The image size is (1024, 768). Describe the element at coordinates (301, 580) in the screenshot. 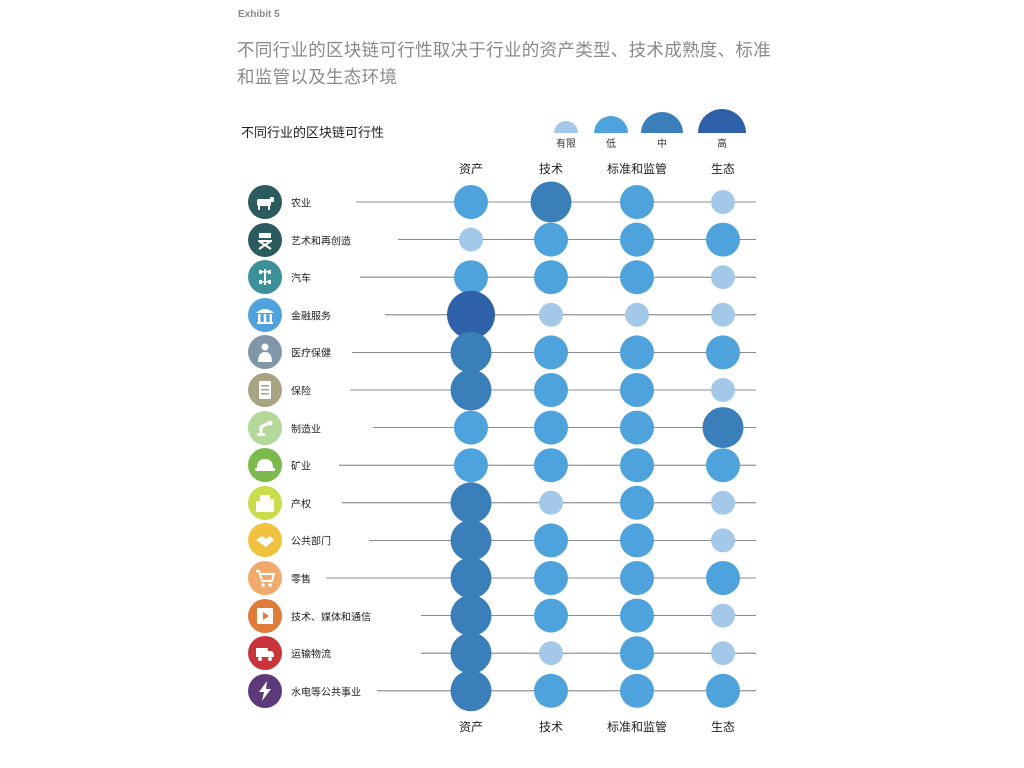

I see `row-label: 零售` at that location.